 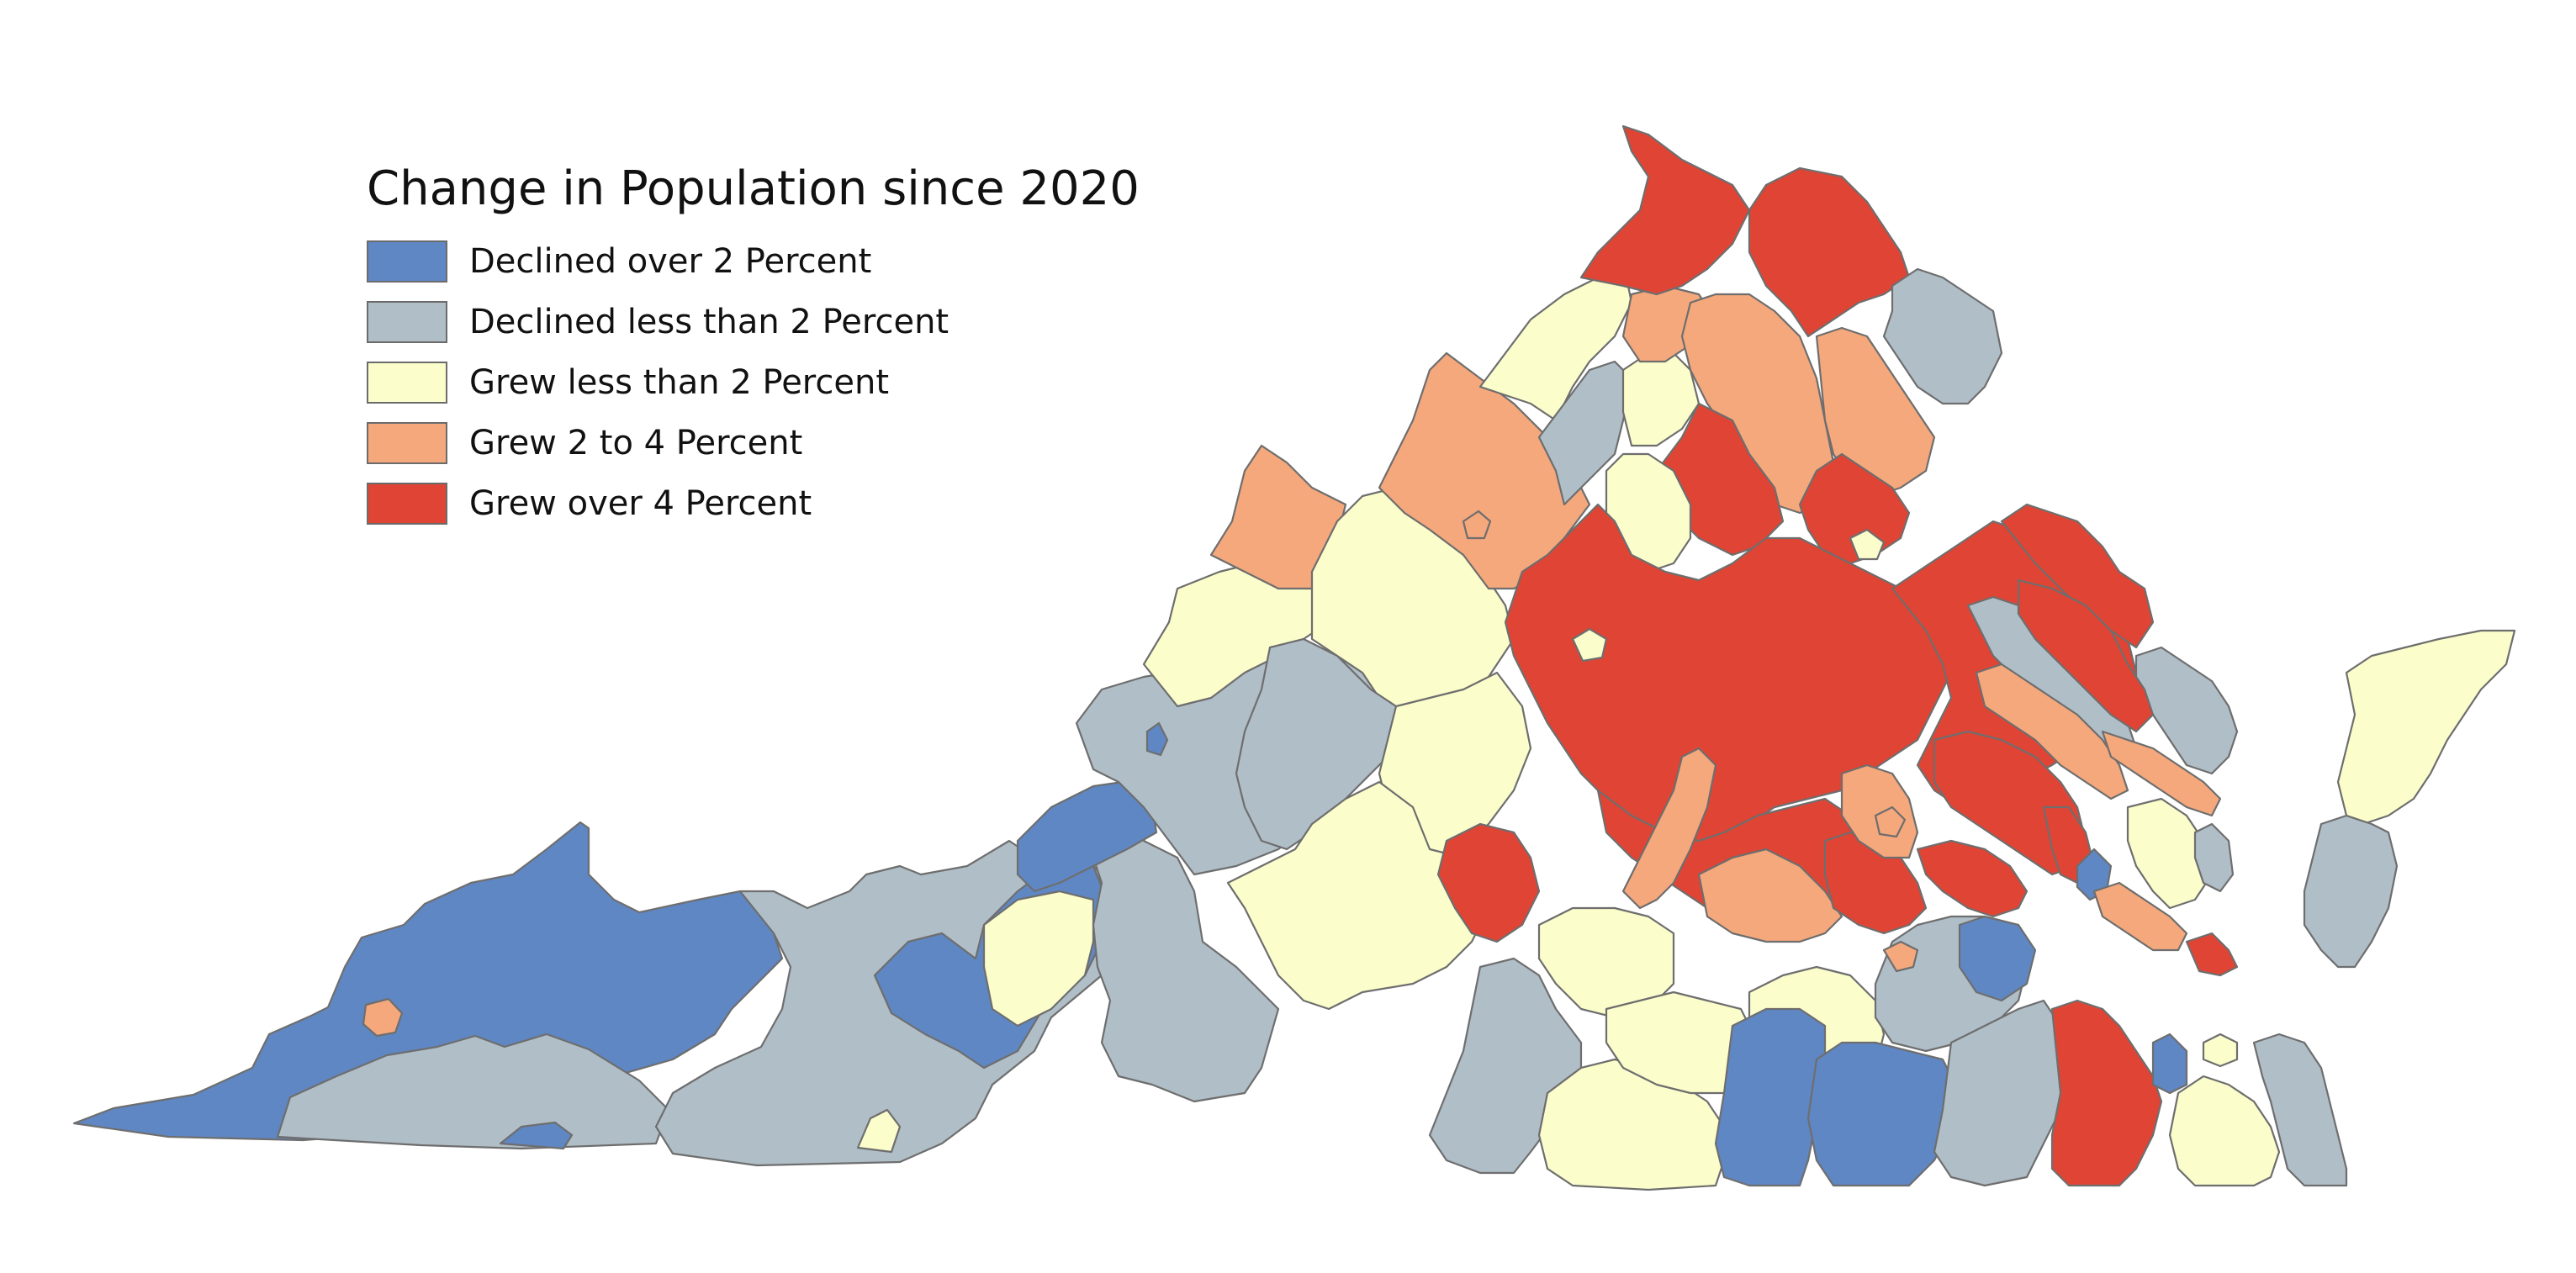 What do you see at coordinates (636, 443) in the screenshot?
I see `legend-label: Grew 2 to 4 Percent` at bounding box center [636, 443].